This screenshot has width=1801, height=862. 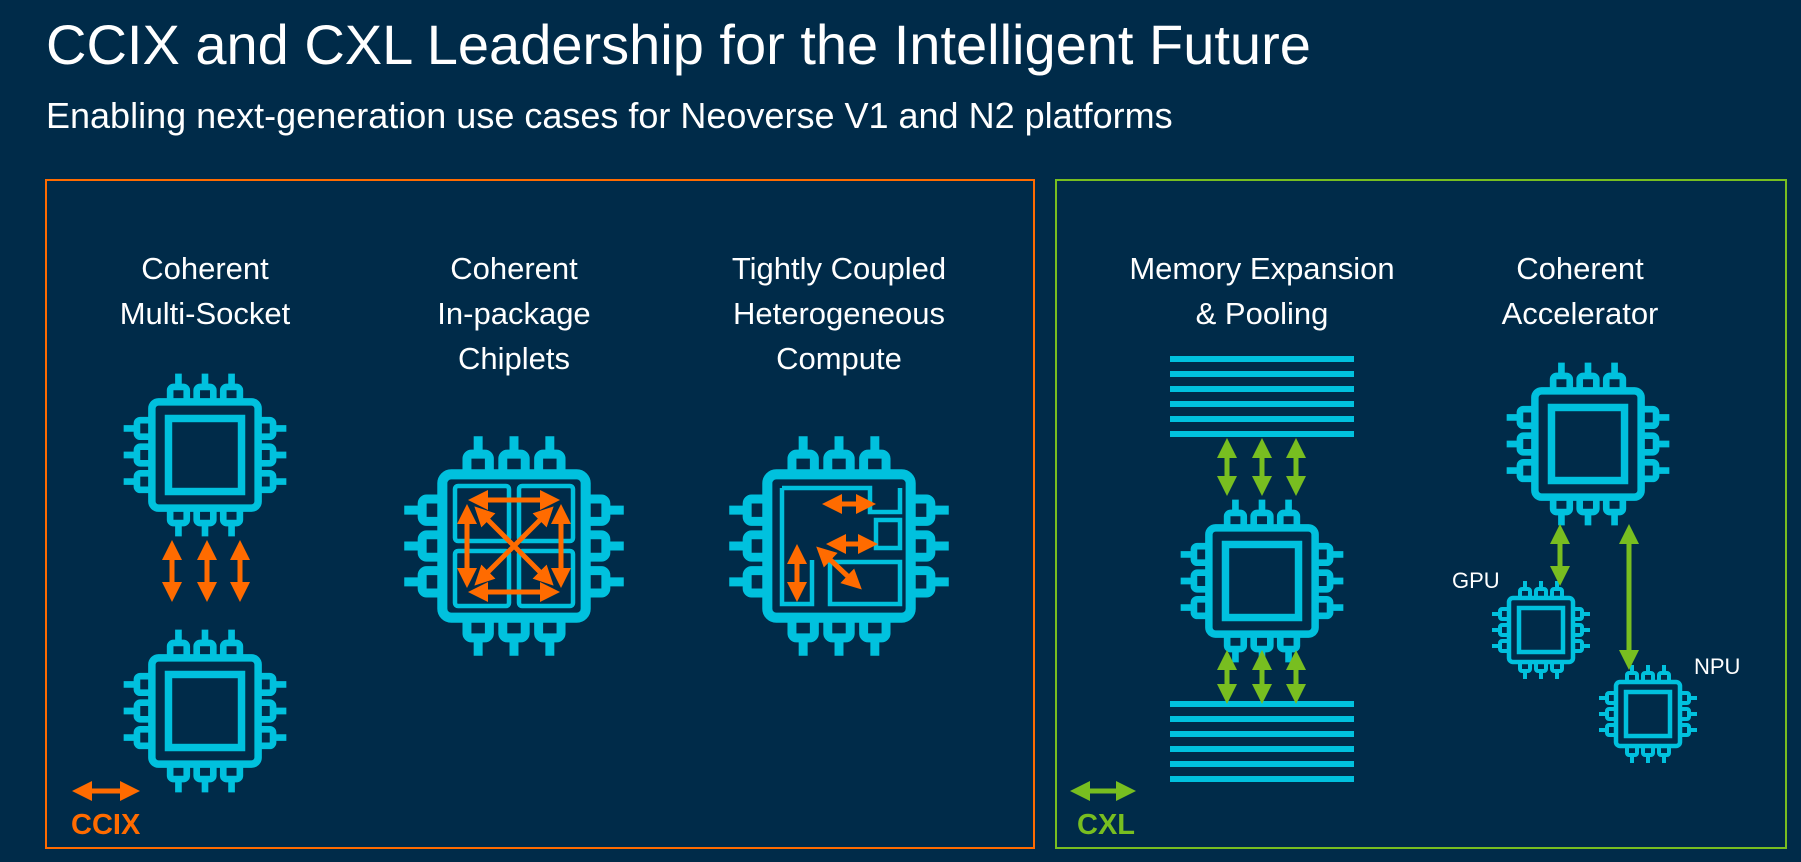 What do you see at coordinates (205, 313) in the screenshot?
I see `multi-socket-label-2: Multi-Socket` at bounding box center [205, 313].